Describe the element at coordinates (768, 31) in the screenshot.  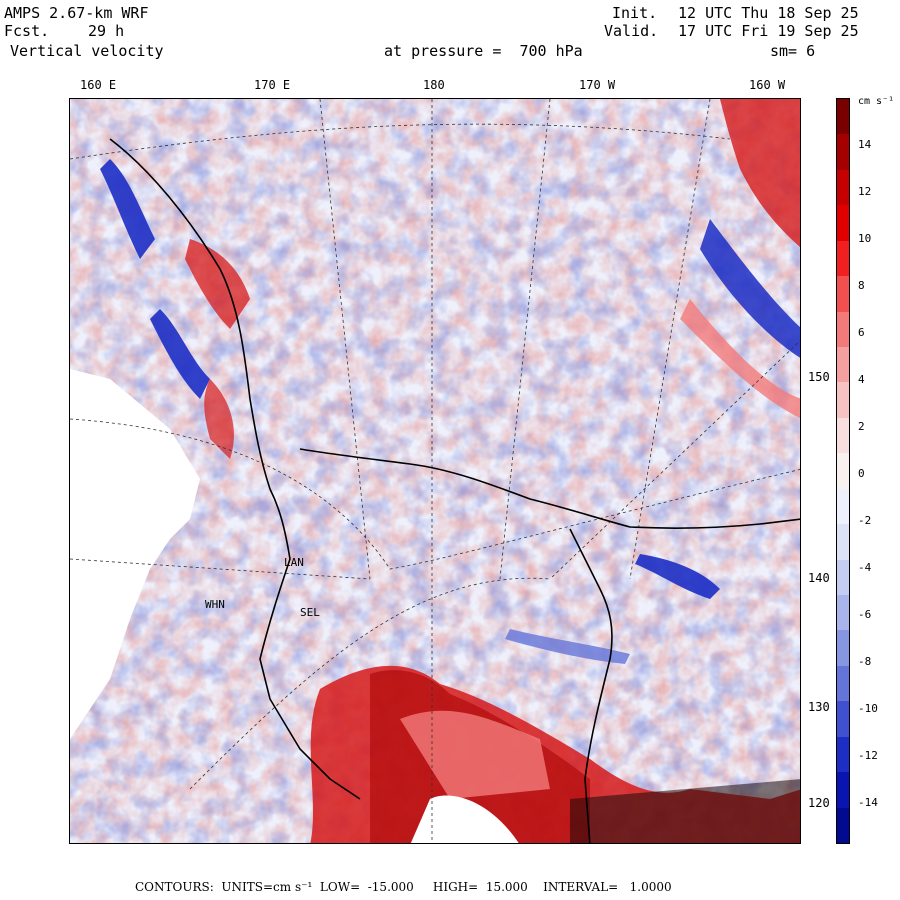
I see `valid-time: 17 UTC Fri 19 Sep 25` at that location.